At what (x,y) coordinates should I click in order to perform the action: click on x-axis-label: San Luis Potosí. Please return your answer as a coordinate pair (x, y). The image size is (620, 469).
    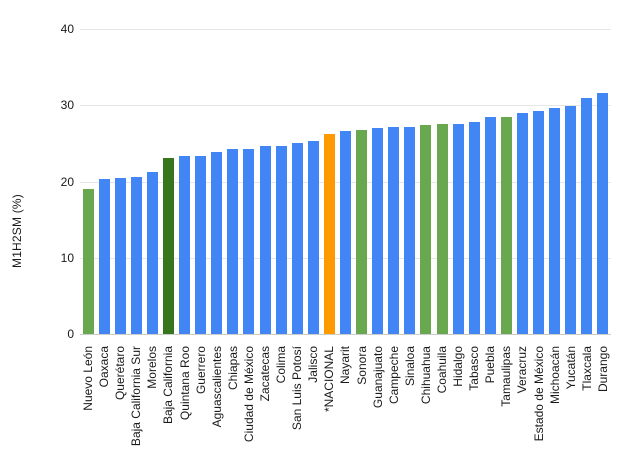
    Looking at the image, I should click on (297, 404).